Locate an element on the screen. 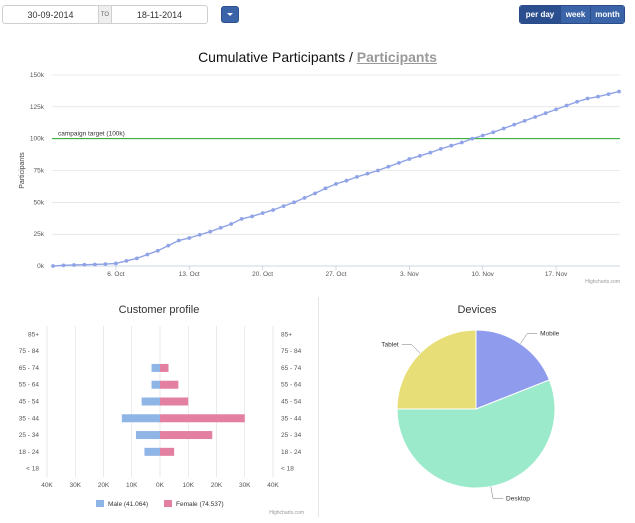 The image size is (635, 523). participants-link: Participants is located at coordinates (396, 57).